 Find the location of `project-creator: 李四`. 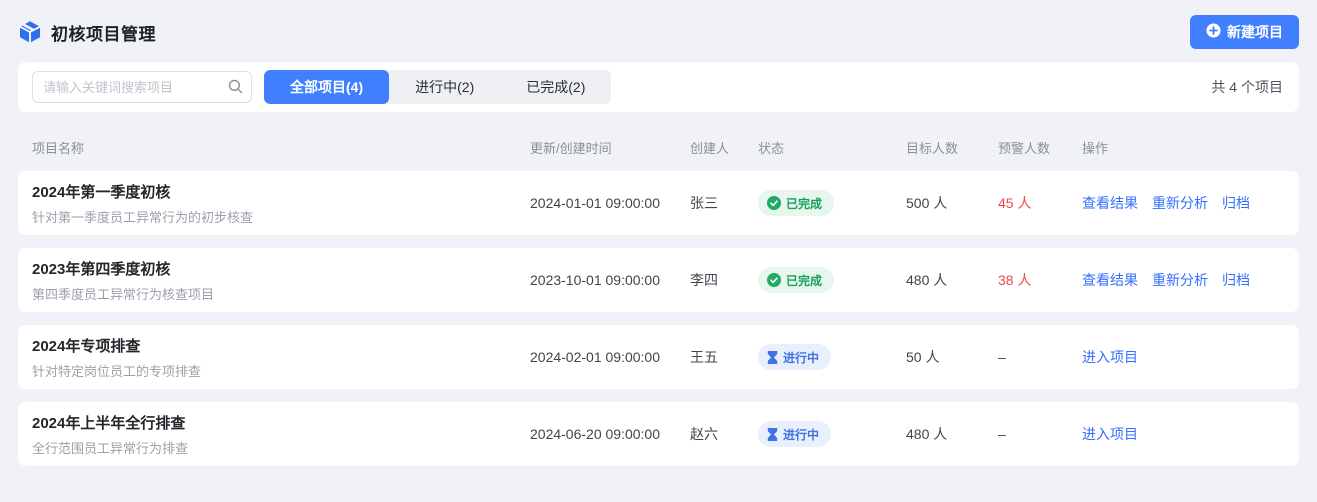

project-creator: 李四 is located at coordinates (704, 280).